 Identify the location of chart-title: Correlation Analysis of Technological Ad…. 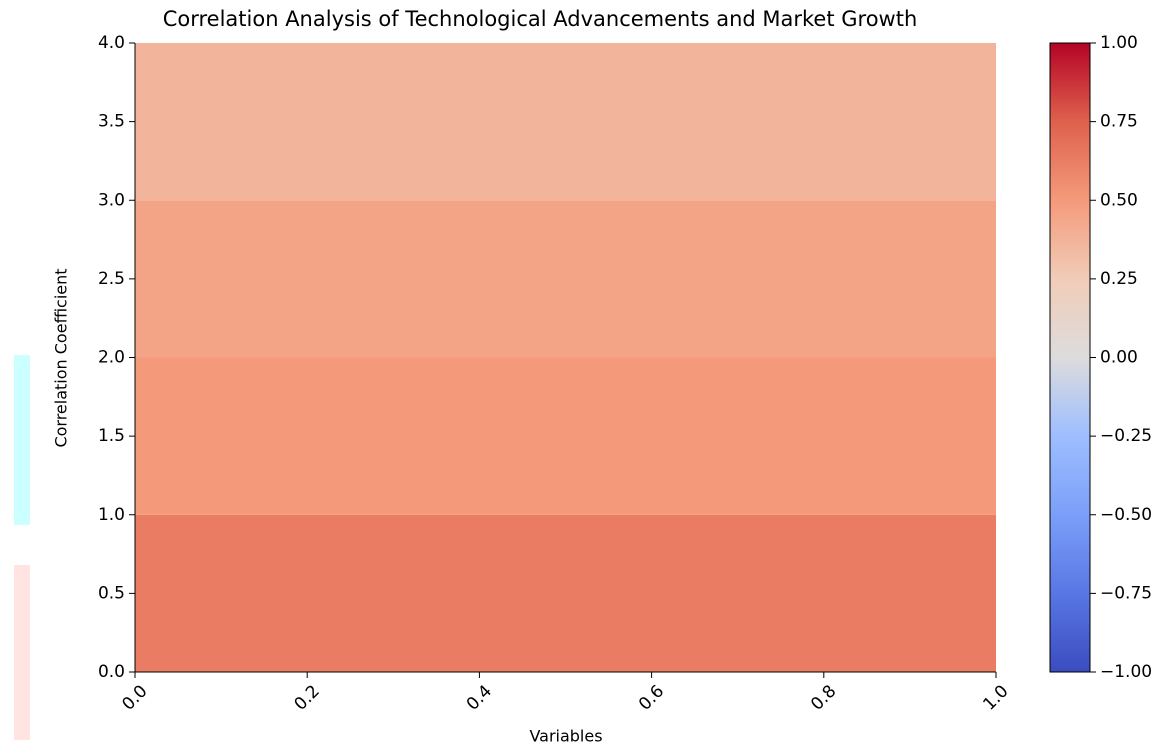
(540, 19).